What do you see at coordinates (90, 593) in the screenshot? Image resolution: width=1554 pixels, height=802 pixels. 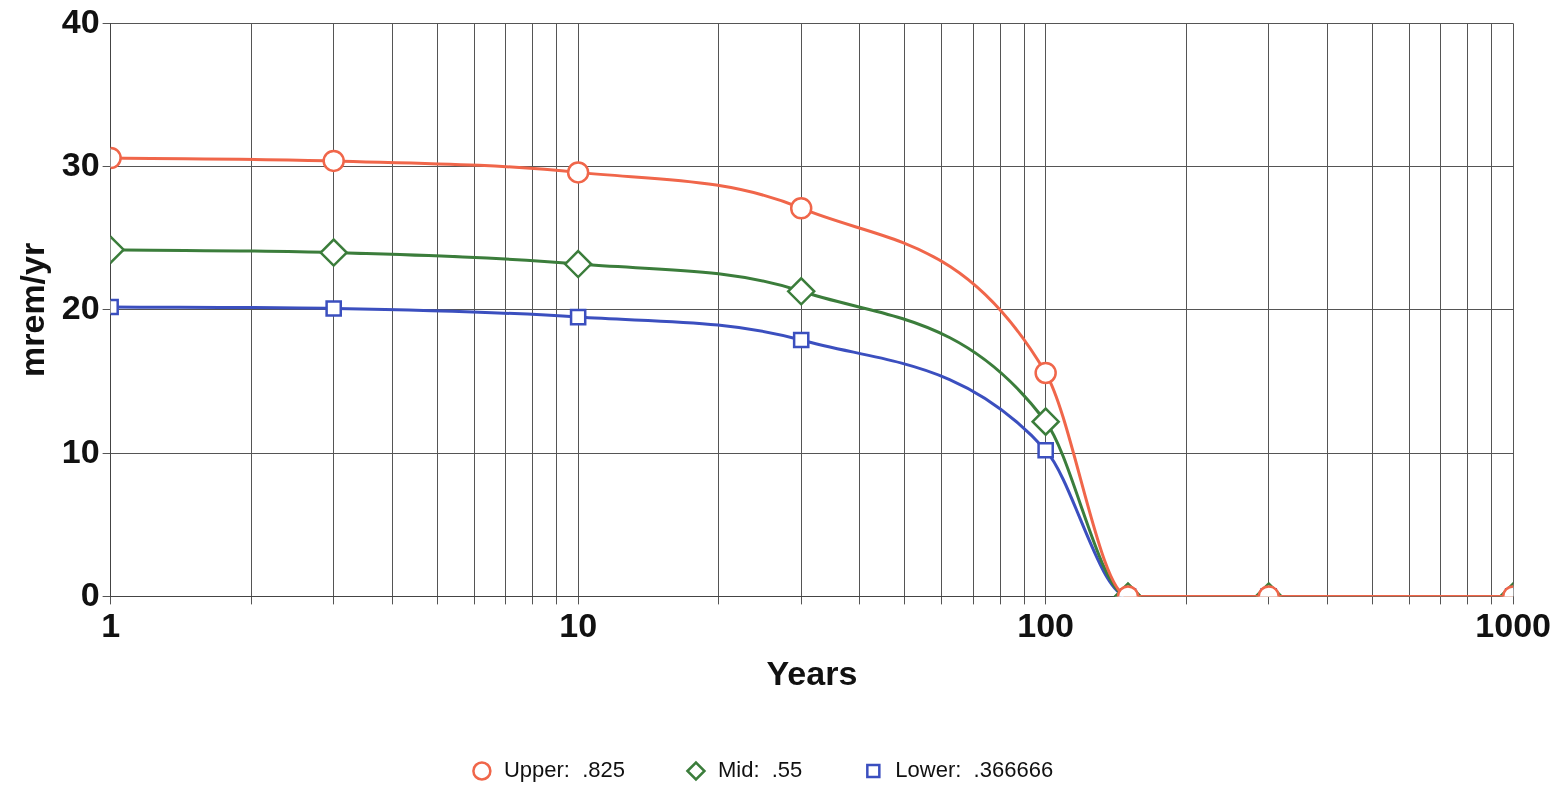 I see `y-tick-label: 0` at bounding box center [90, 593].